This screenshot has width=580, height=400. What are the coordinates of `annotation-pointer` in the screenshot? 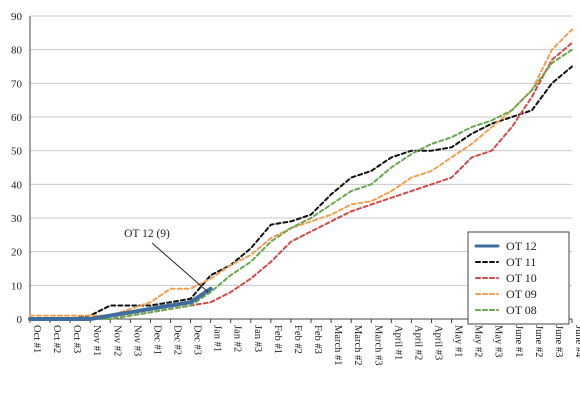 It's located at (179, 267).